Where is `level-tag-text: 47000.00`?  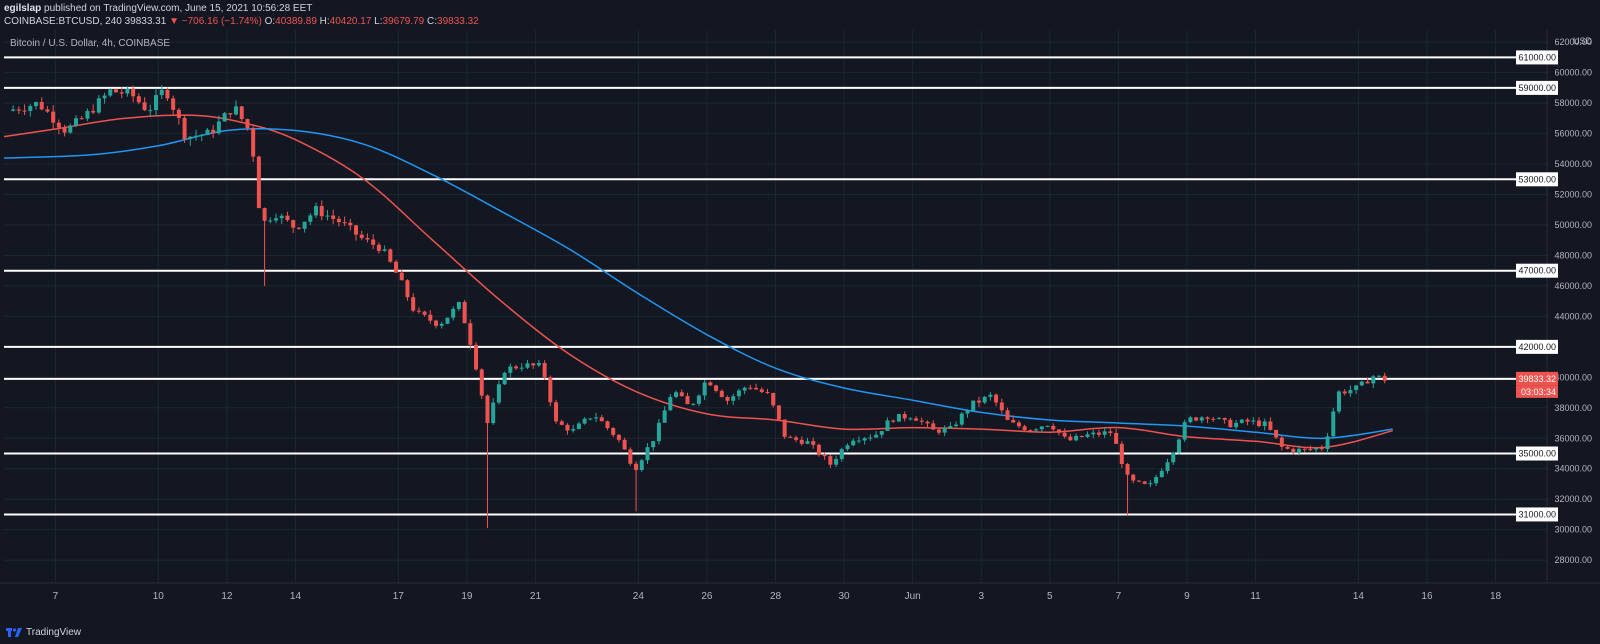 level-tag-text: 47000.00 is located at coordinates (1537, 271).